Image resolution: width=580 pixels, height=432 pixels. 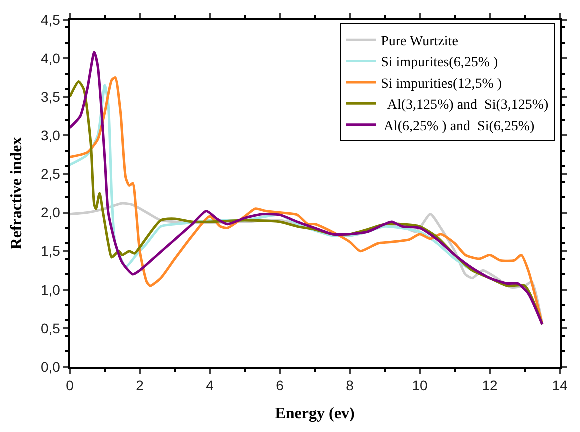 I want to click on legend-label: Pure Wurtzite, so click(x=419, y=42).